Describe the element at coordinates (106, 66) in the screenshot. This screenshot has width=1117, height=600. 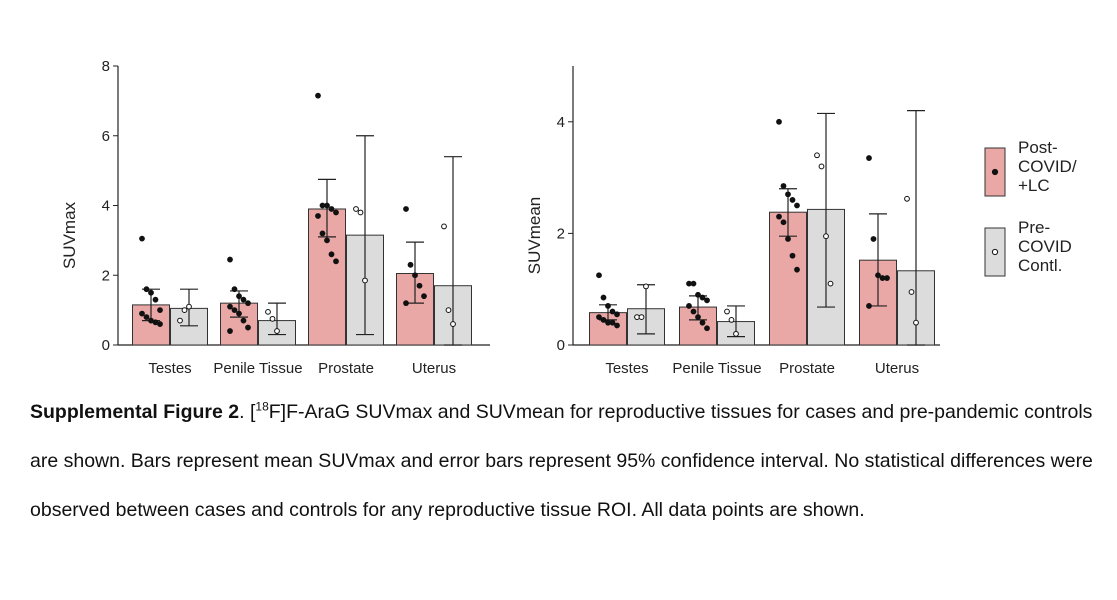
I see `y-tick-label: 8` at that location.